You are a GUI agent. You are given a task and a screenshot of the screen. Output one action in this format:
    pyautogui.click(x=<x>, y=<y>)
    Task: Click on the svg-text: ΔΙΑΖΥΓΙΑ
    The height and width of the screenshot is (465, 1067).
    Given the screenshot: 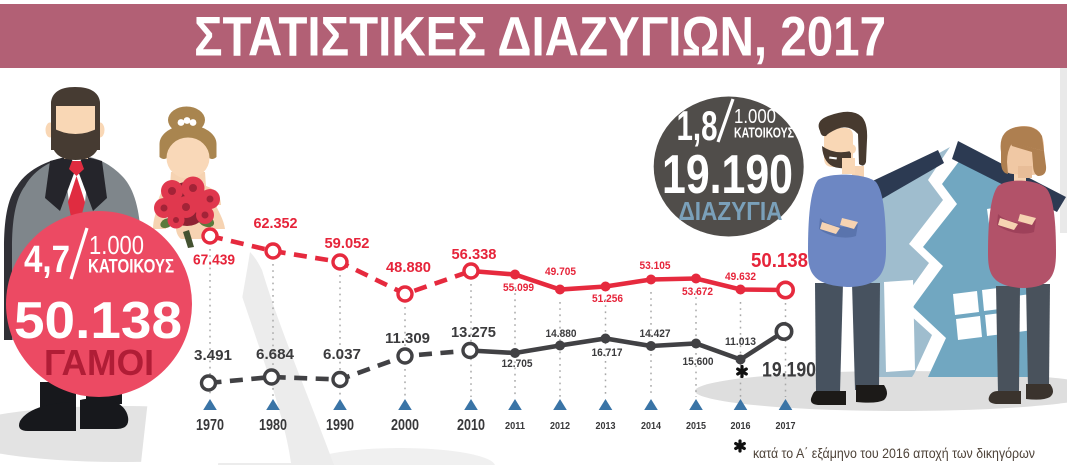 What is the action you would take?
    pyautogui.click(x=731, y=211)
    